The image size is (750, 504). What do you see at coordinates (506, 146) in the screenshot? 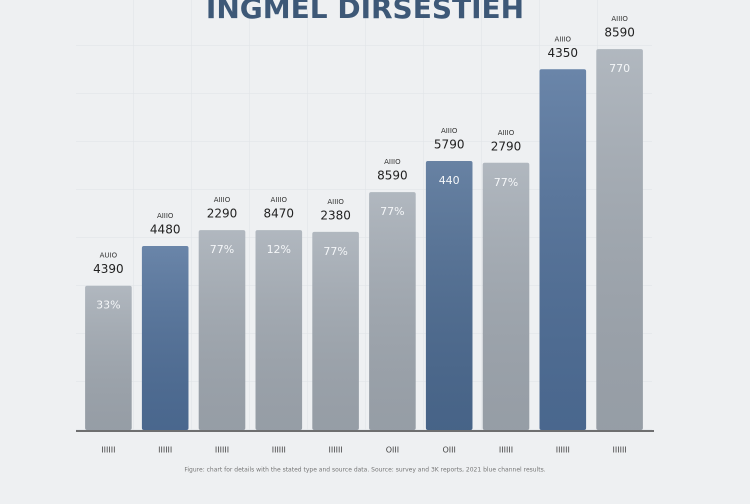
I see `bar-top-label: 2790` at bounding box center [506, 146].